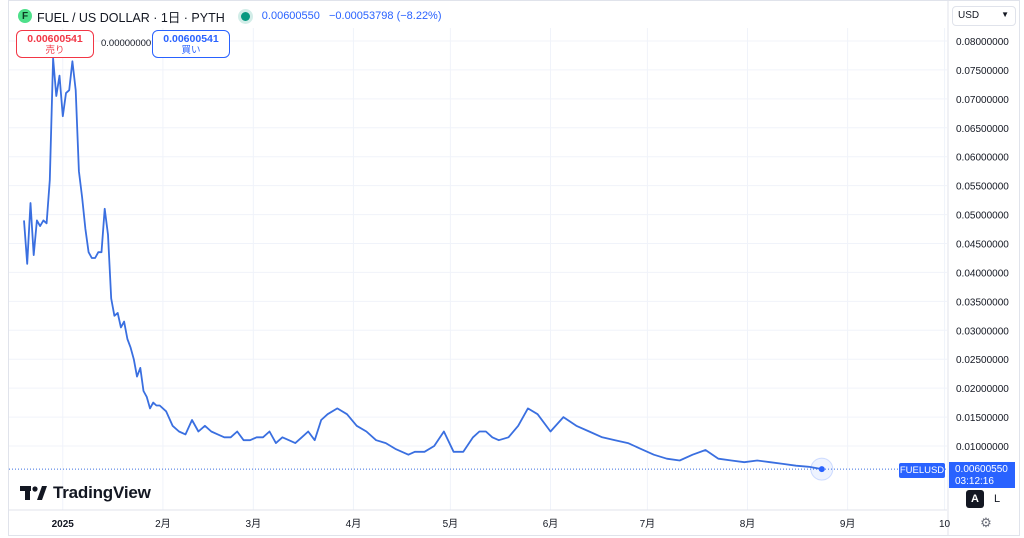 This screenshot has height=538, width=1024. Describe the element at coordinates (33, 493) in the screenshot. I see `tradingview-logo-icon` at that location.